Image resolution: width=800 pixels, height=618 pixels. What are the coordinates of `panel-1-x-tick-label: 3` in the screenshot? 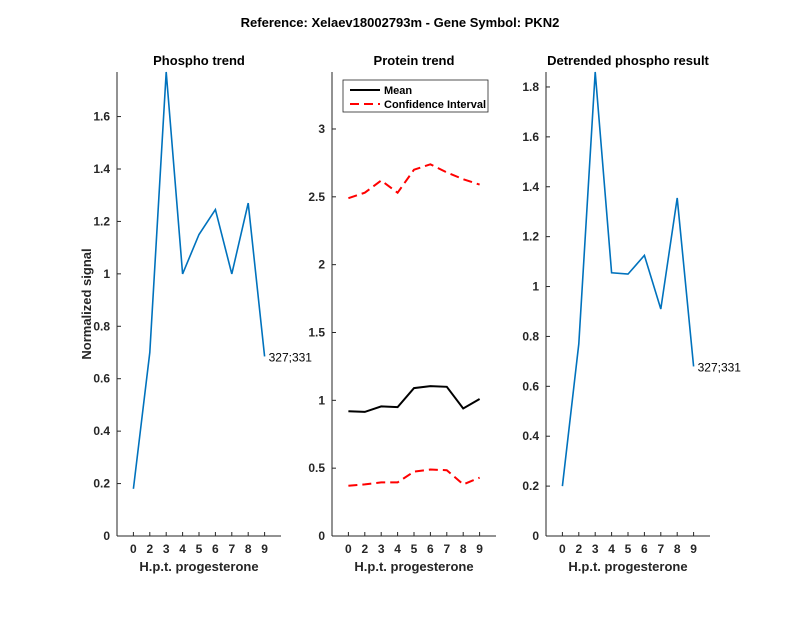 It's located at (166, 549).